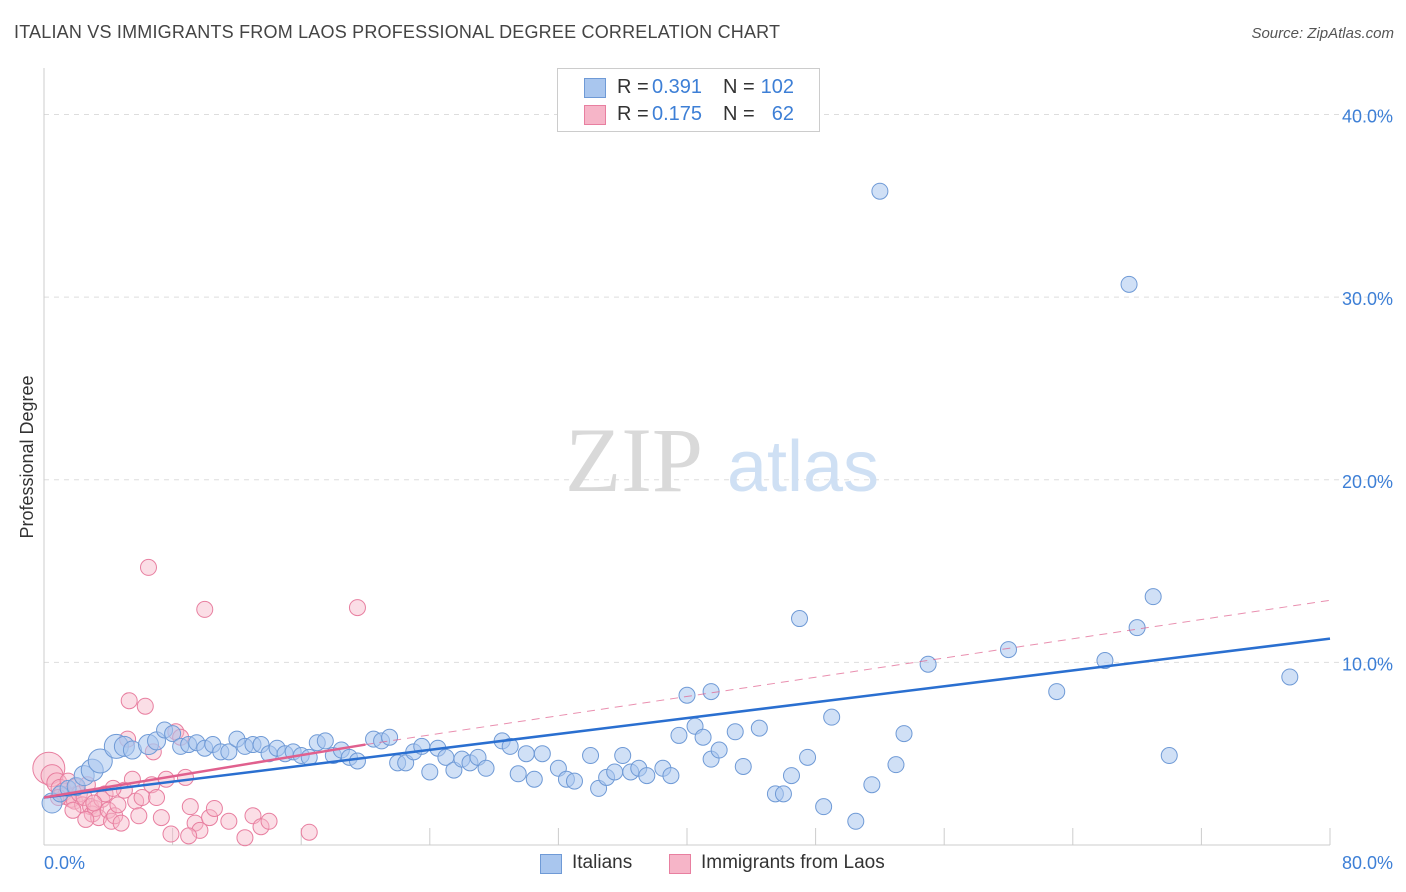 The image size is (1406, 892). What do you see at coordinates (634, 460) in the screenshot?
I see `watermark-zip: ZIP` at bounding box center [634, 460].